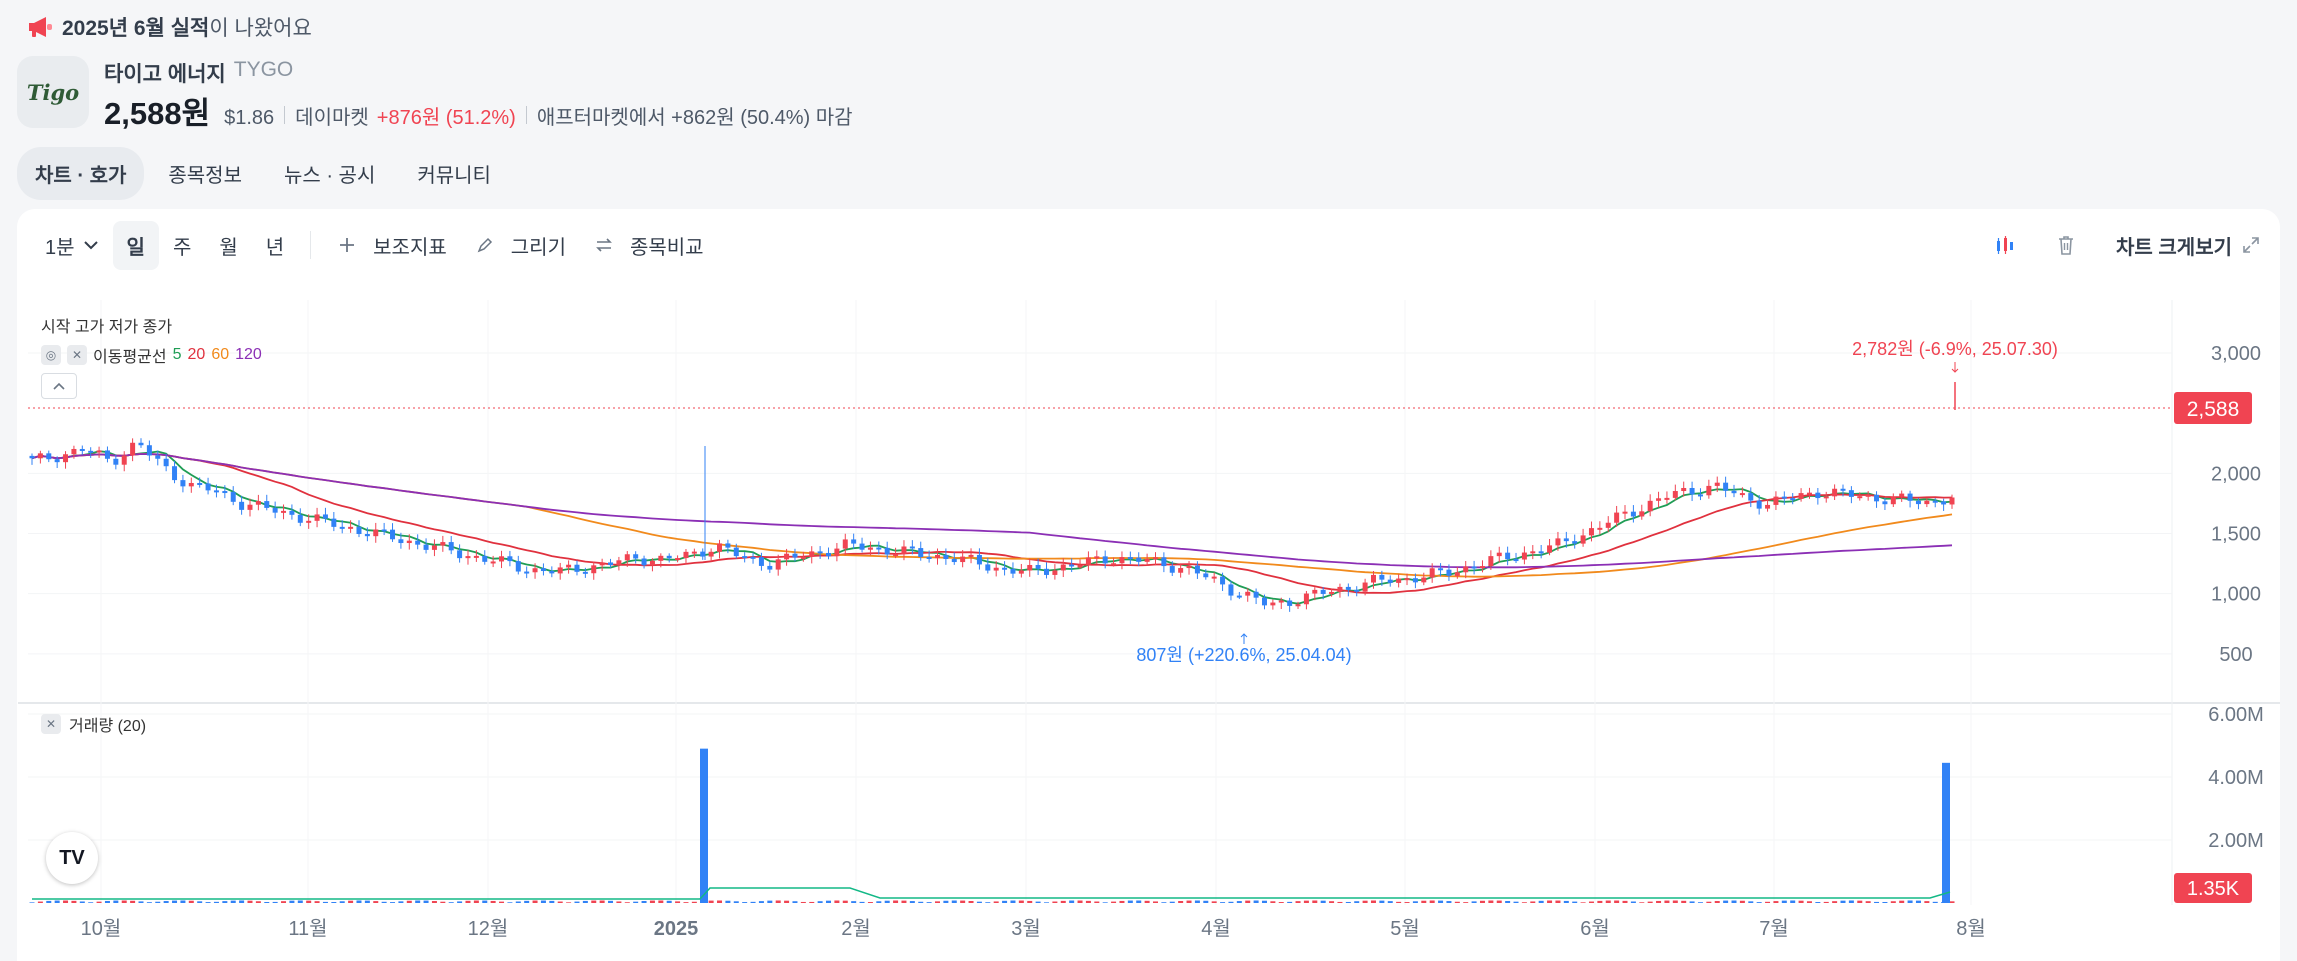 The height and width of the screenshot is (961, 2297). I want to click on trash-icon, so click(2066, 245).